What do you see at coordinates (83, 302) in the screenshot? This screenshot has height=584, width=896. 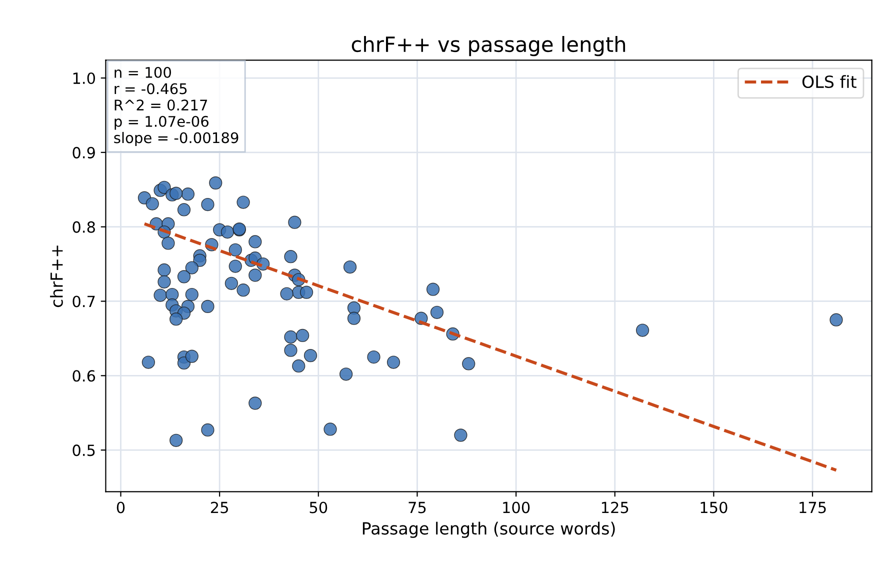 I see `y-tick-label: 0.7` at bounding box center [83, 302].